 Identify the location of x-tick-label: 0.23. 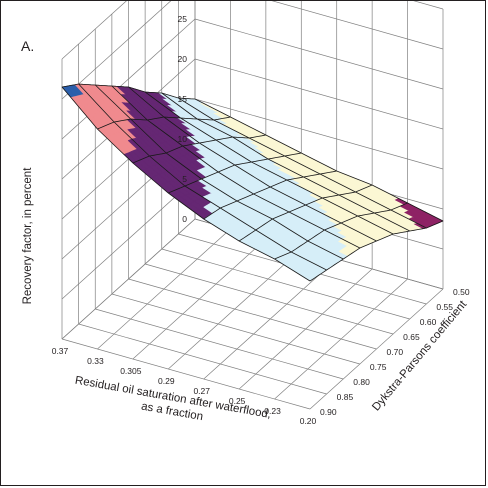
(272, 411).